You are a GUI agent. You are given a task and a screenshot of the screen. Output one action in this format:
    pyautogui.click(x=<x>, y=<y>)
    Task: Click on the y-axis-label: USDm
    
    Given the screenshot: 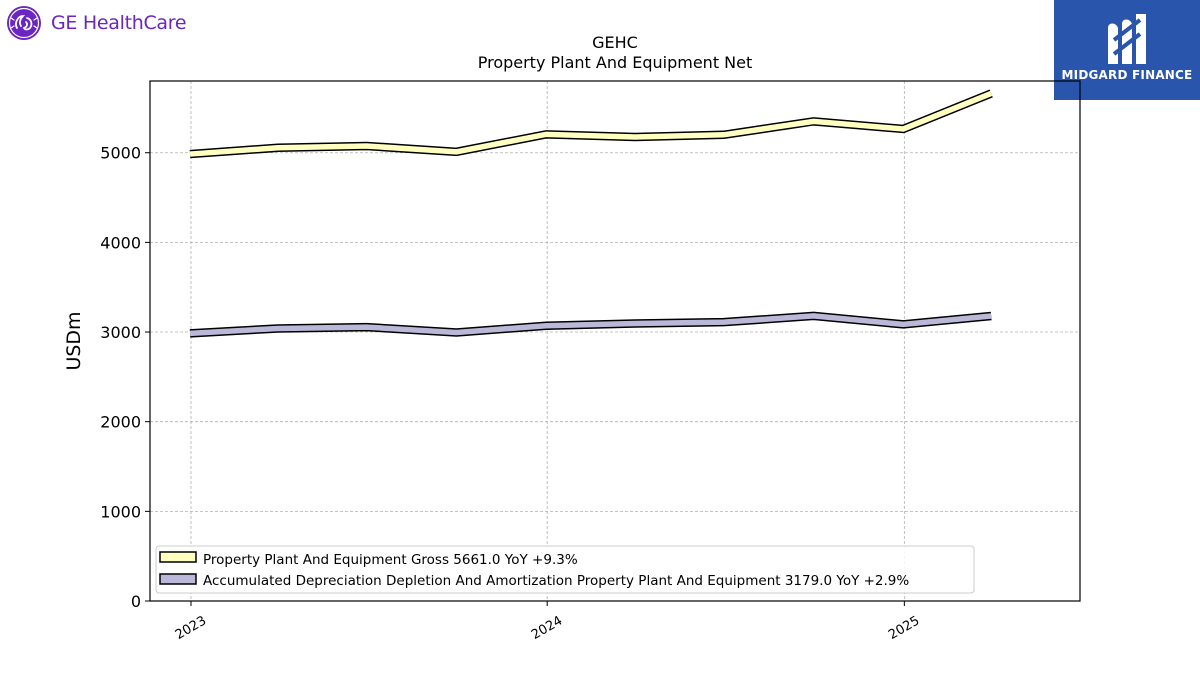 What is the action you would take?
    pyautogui.click(x=74, y=340)
    